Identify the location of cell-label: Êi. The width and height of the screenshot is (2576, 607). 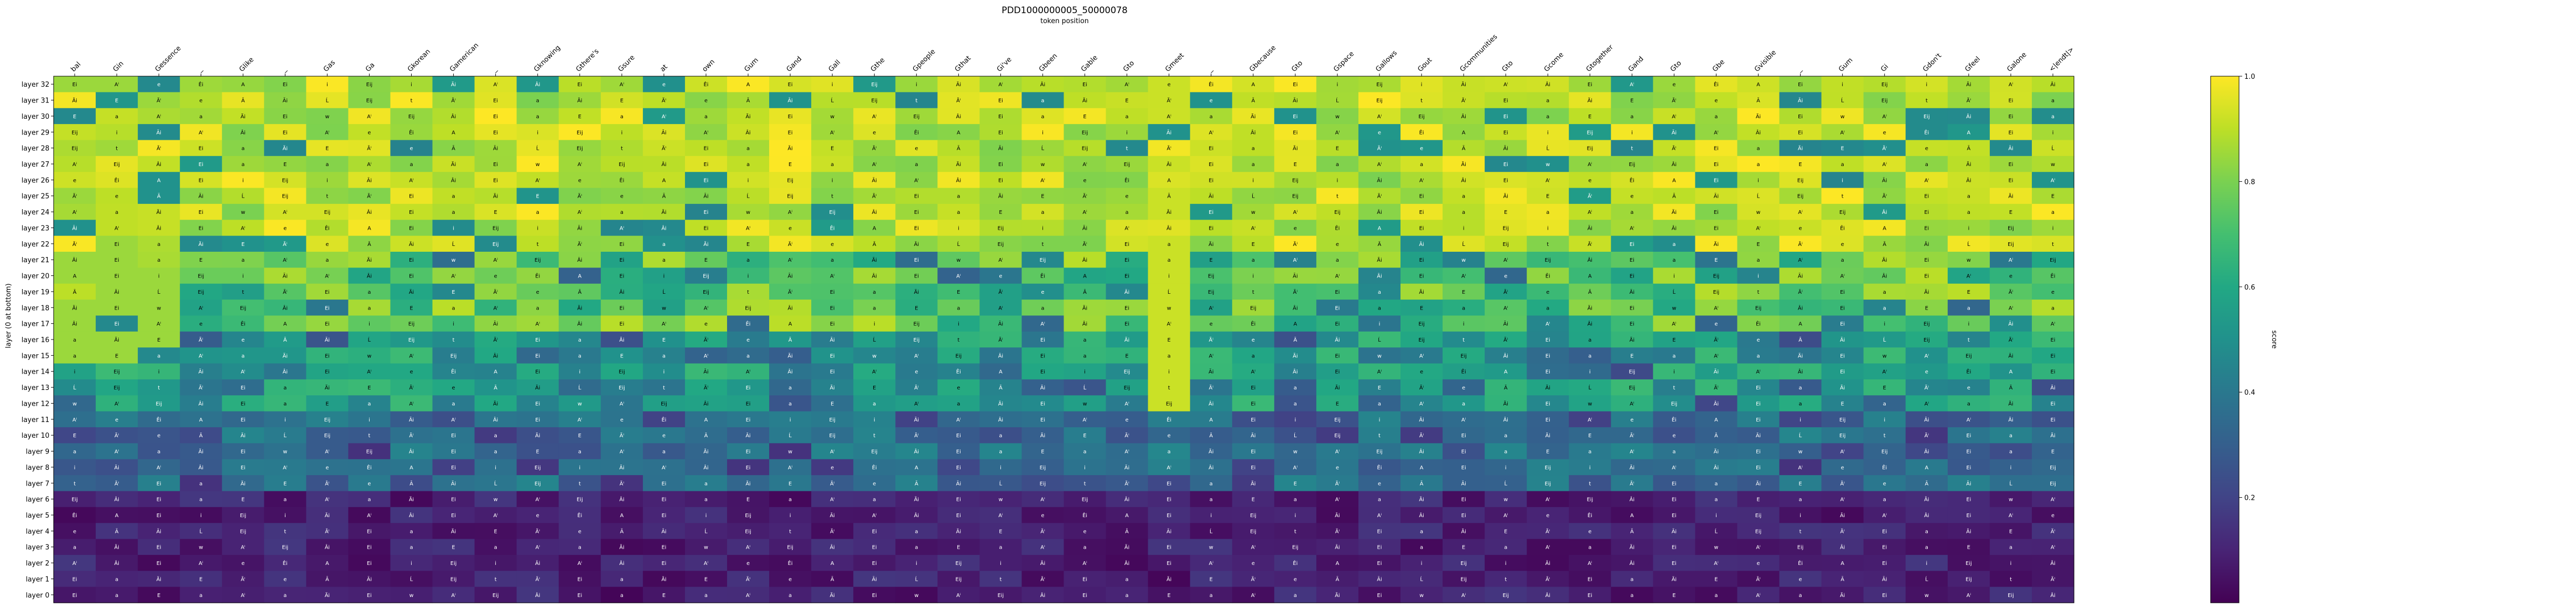
(1968, 372).